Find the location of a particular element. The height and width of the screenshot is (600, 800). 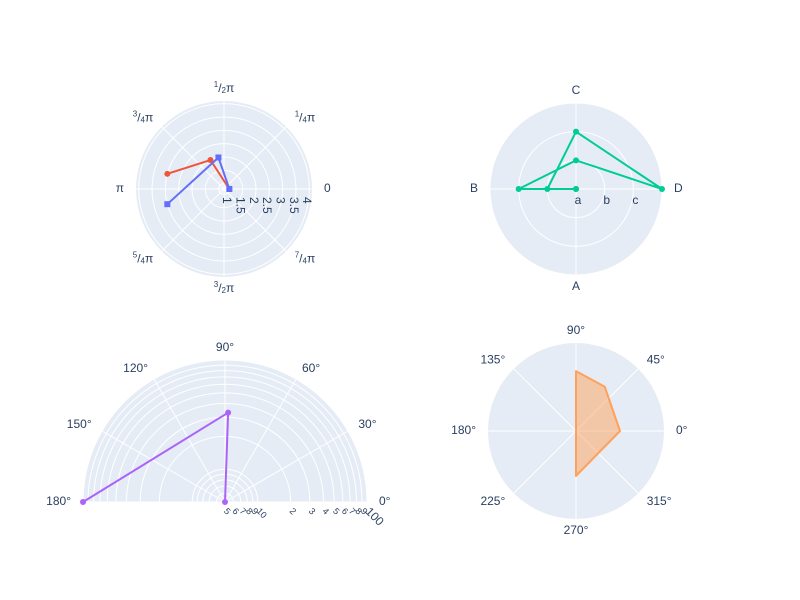

angular-tick-label-3: A is located at coordinates (576, 286).